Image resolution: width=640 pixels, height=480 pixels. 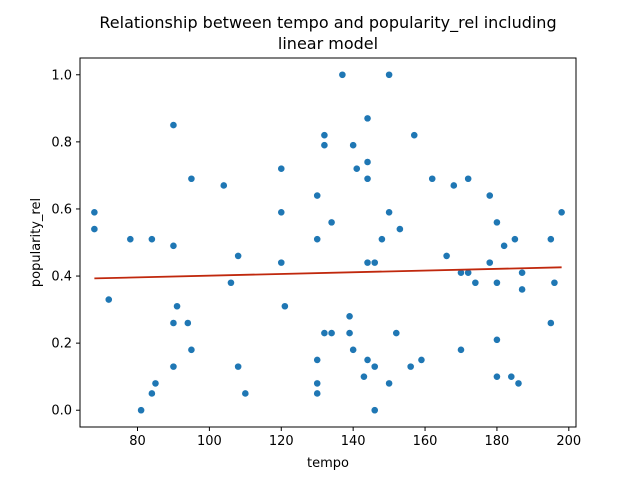 What do you see at coordinates (36, 242) in the screenshot?
I see `y-axis-label: popularity_rel` at bounding box center [36, 242].